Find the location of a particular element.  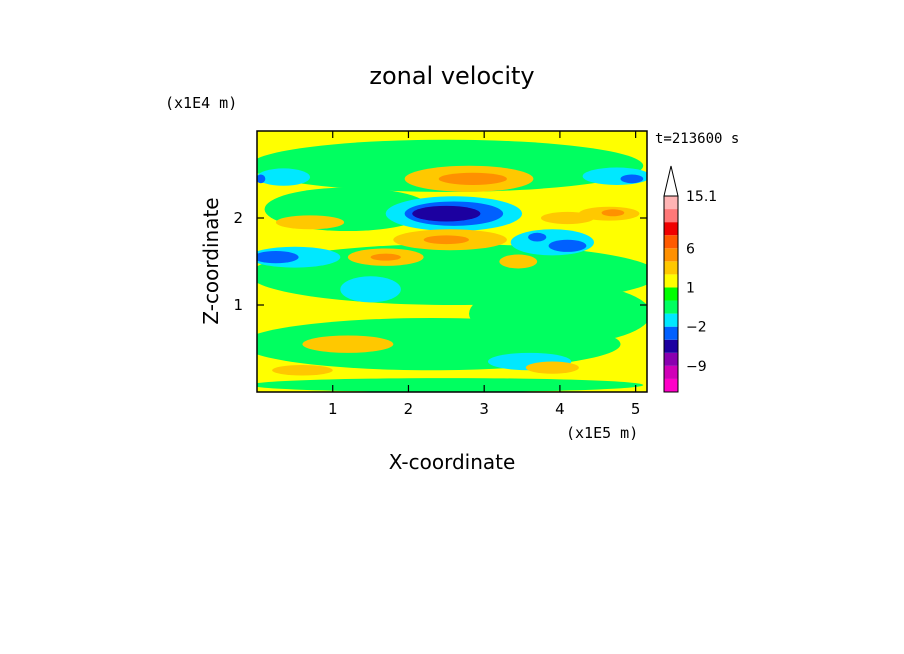

colorbar-label: −2 is located at coordinates (696, 328).